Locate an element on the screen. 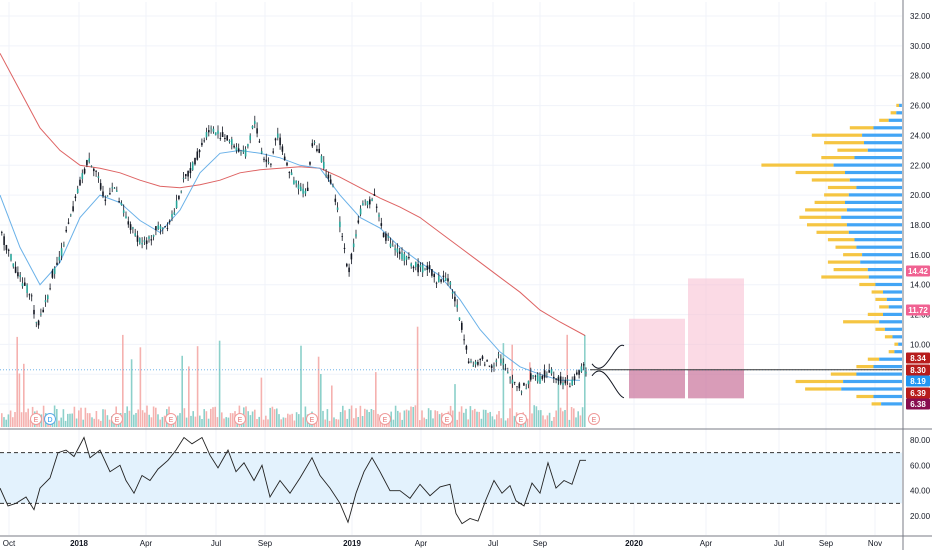 The width and height of the screenshot is (932, 555). price-tick-label: 16.00 is located at coordinates (920, 255).